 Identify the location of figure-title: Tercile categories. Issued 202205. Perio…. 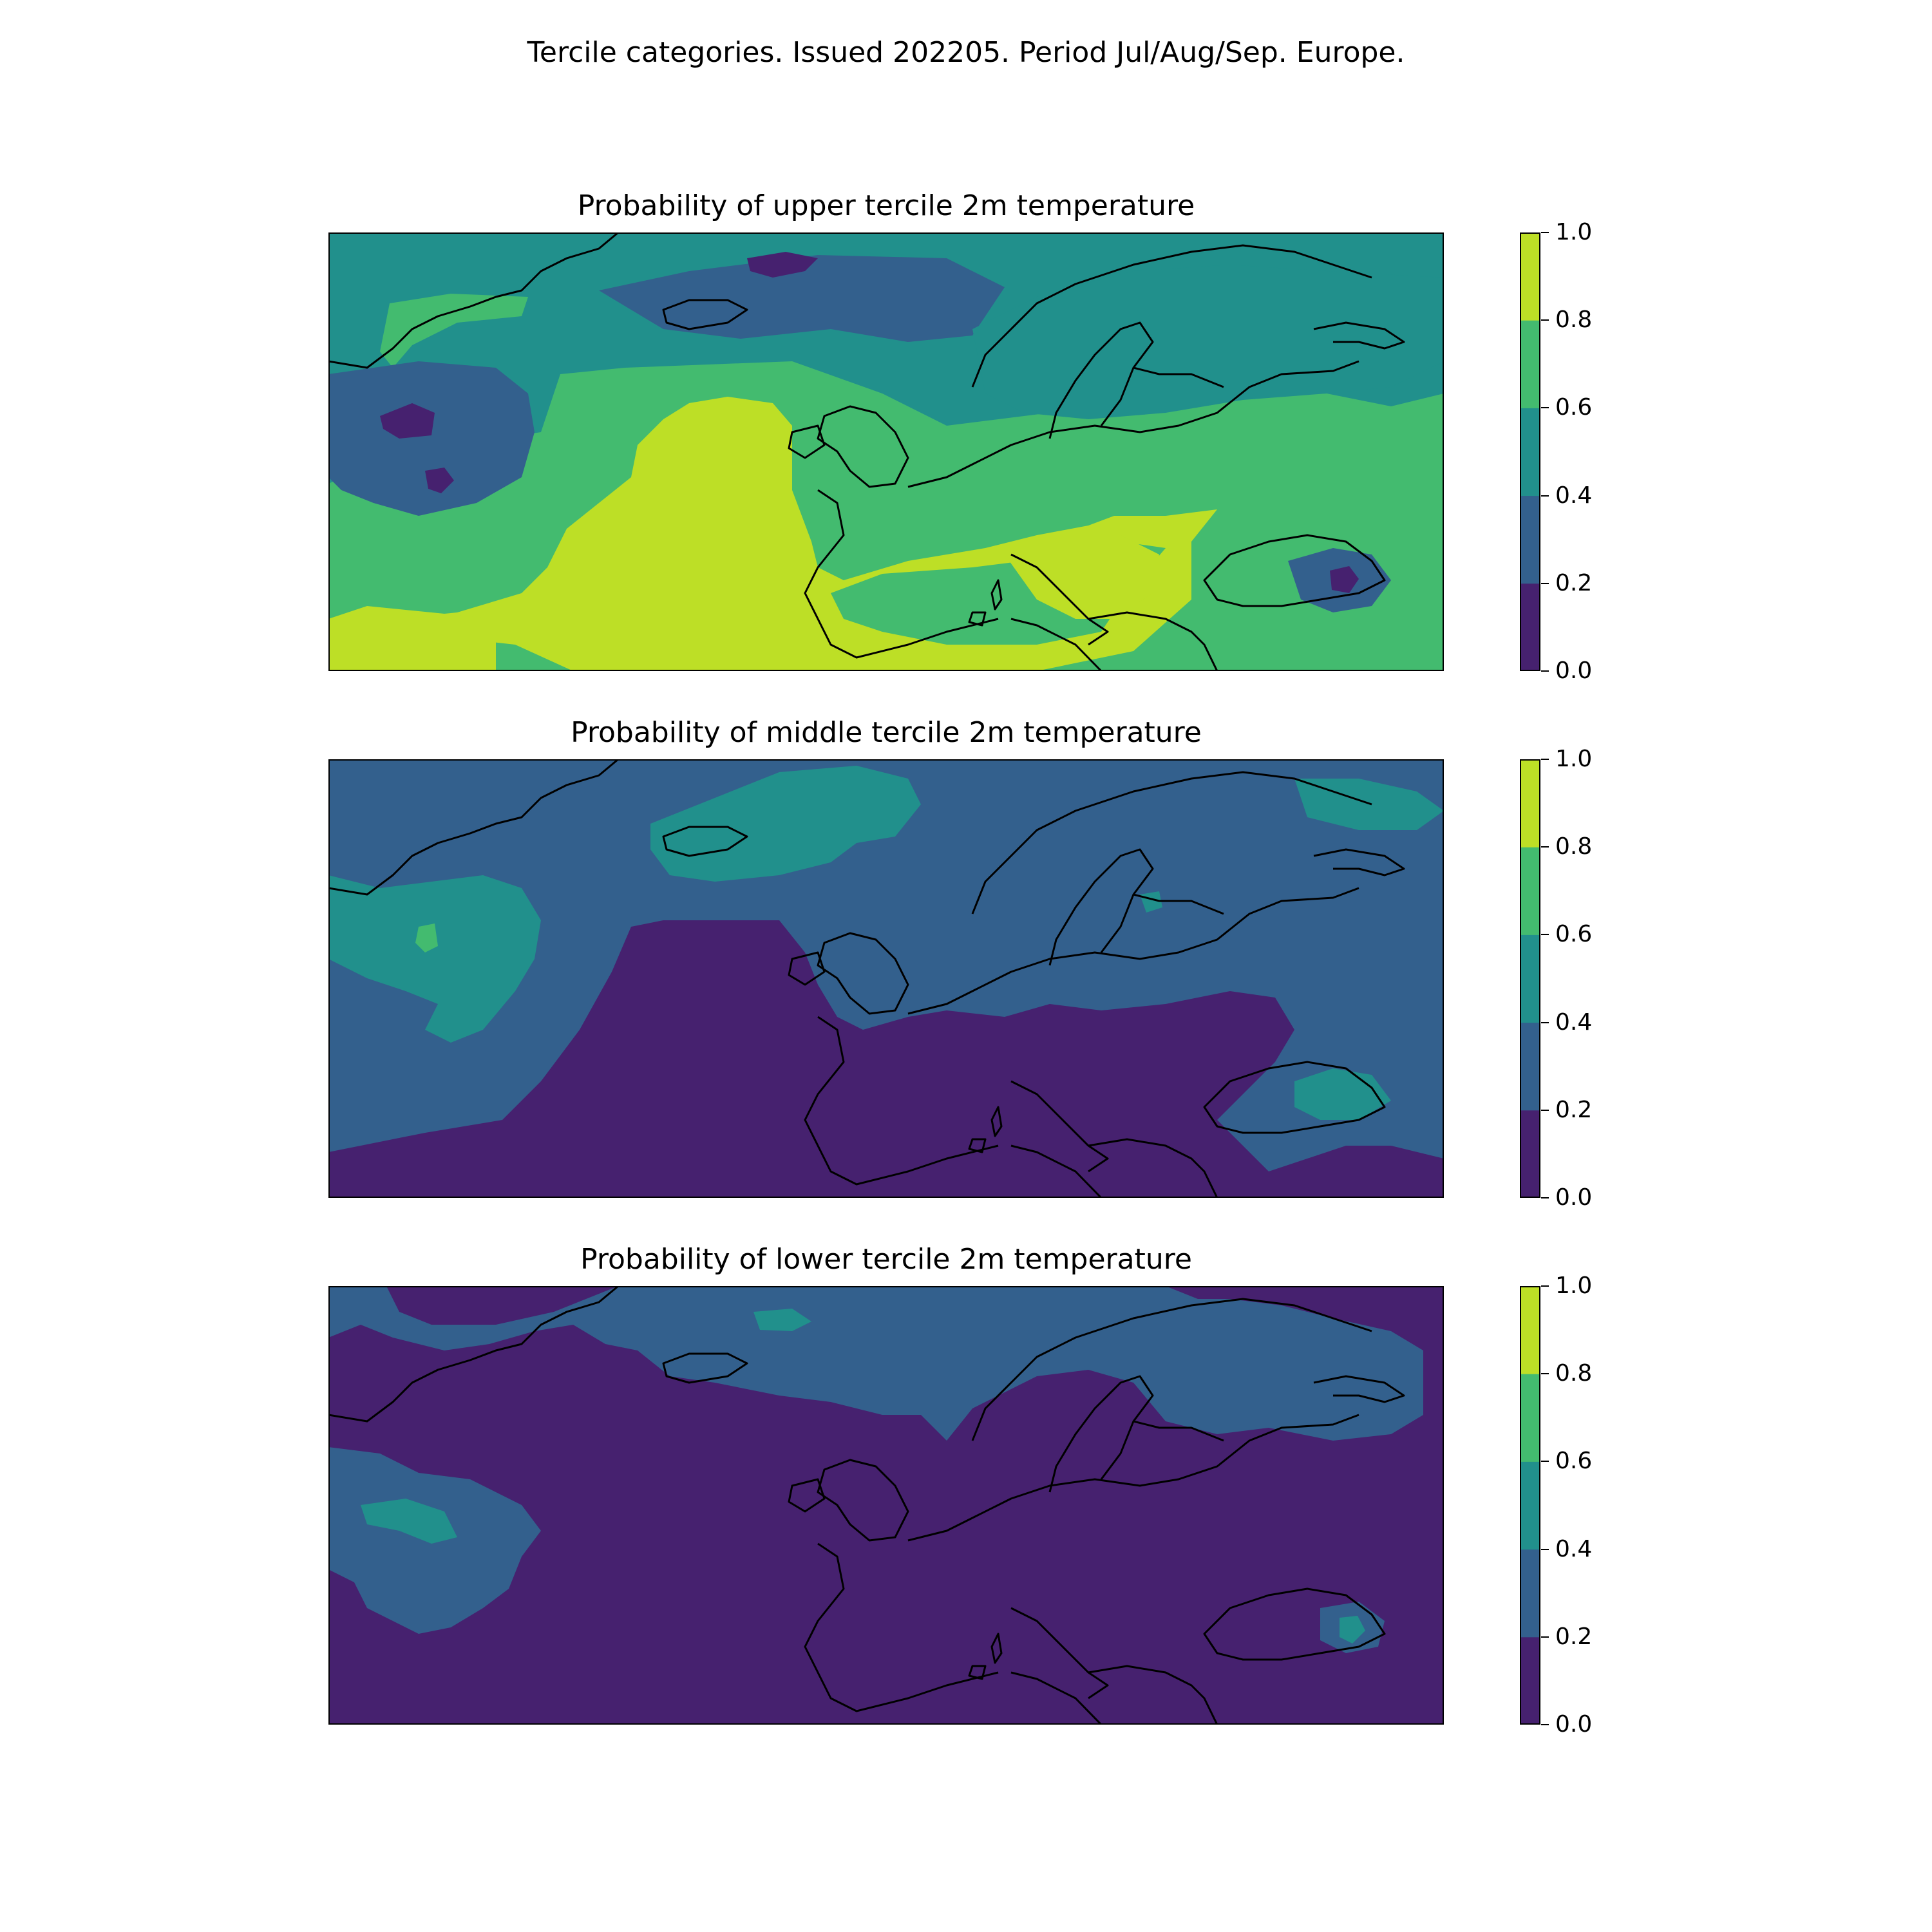
(966, 52).